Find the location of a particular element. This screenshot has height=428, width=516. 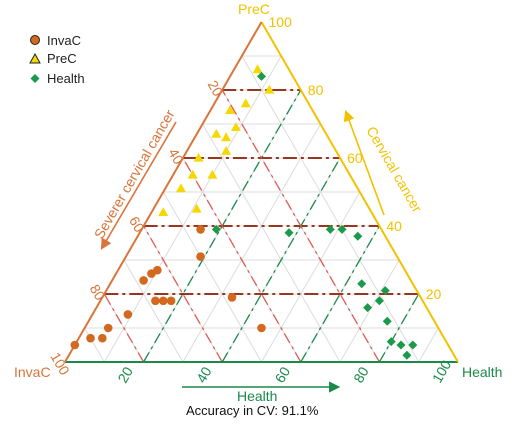

legend: InvaC PreC Health is located at coordinates (57, 59).